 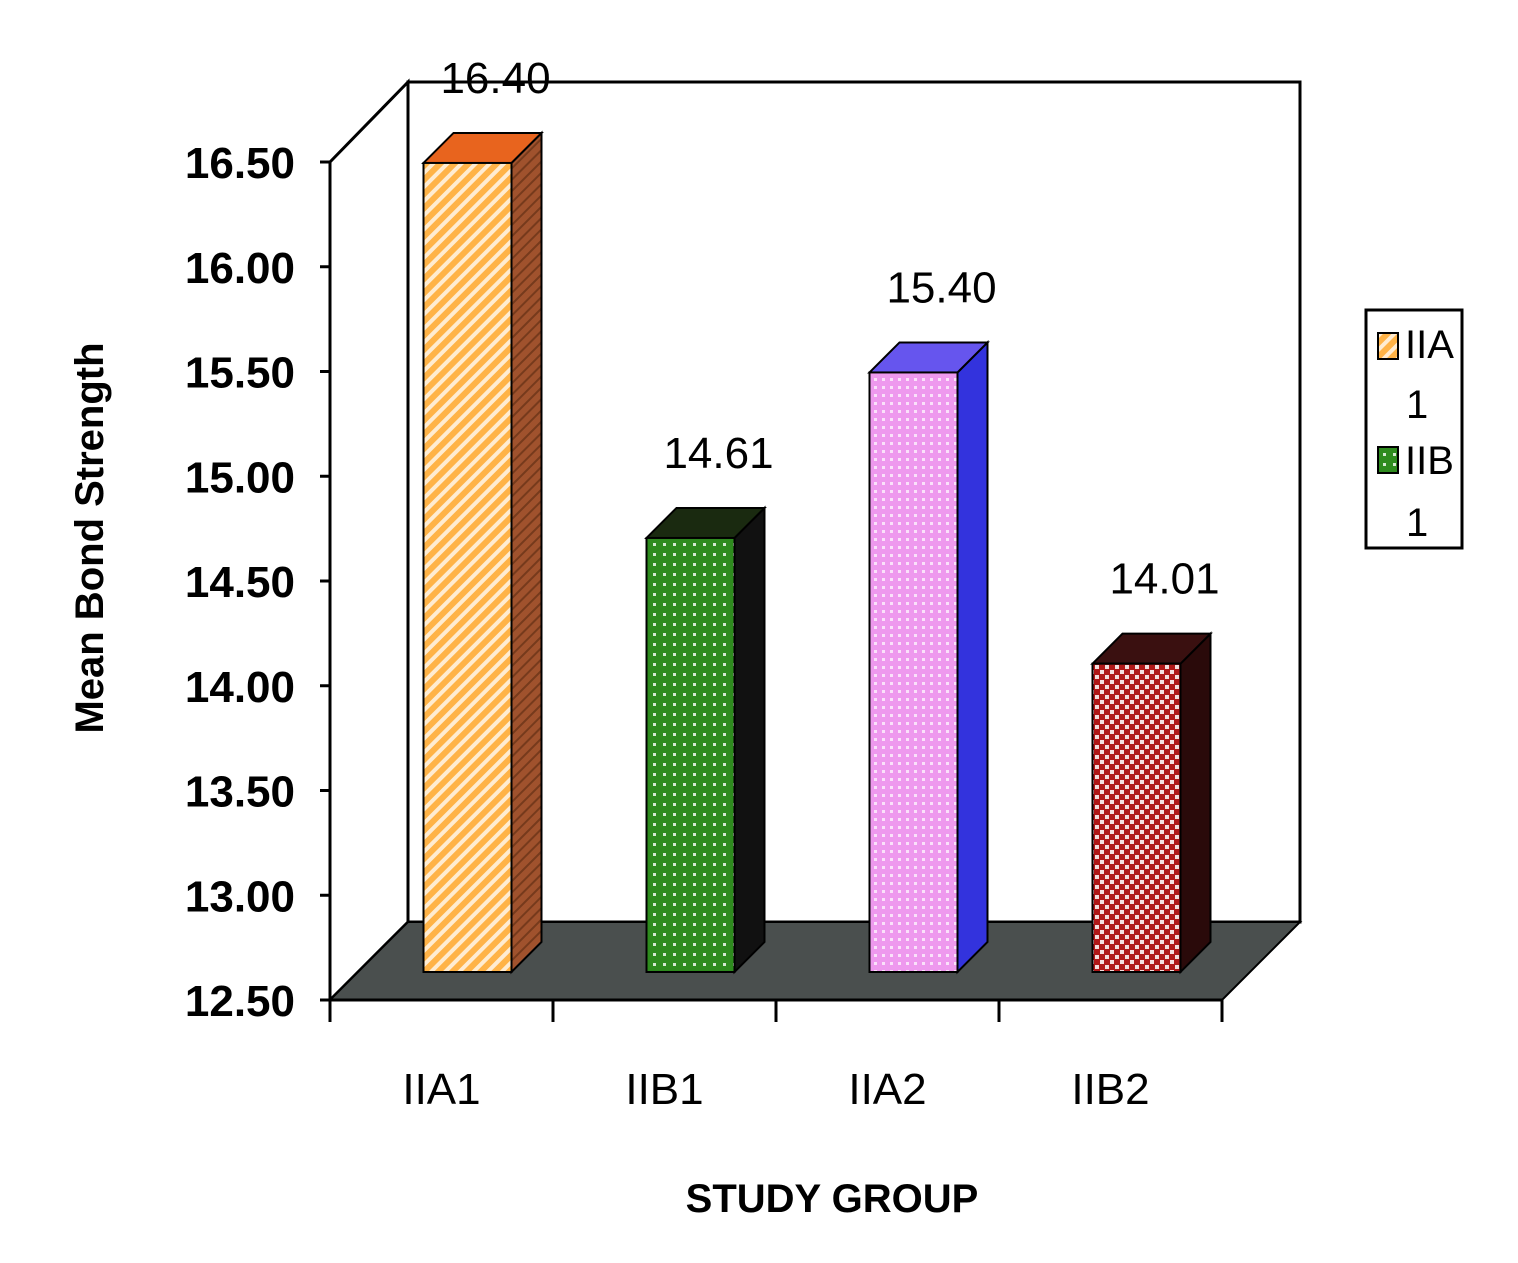 I want to click on bar-iia2, so click(x=928, y=657).